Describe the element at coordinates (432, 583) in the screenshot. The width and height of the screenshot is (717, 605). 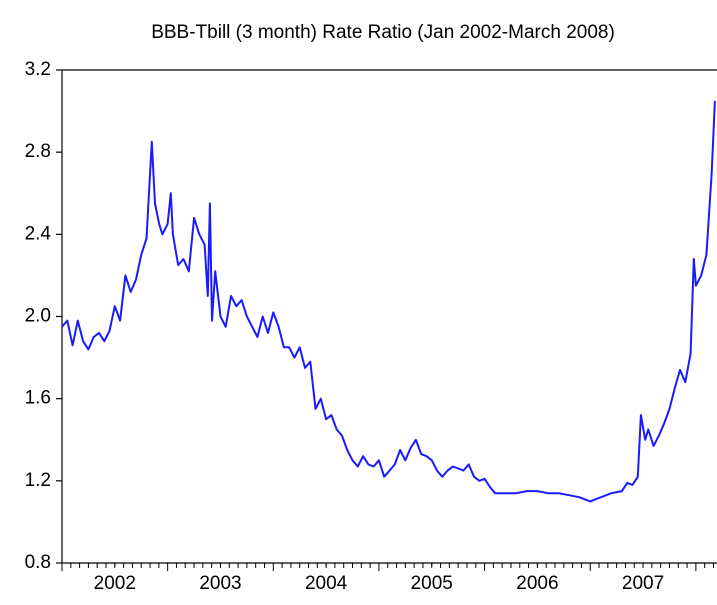
I see `x-tick-label: 2005` at that location.